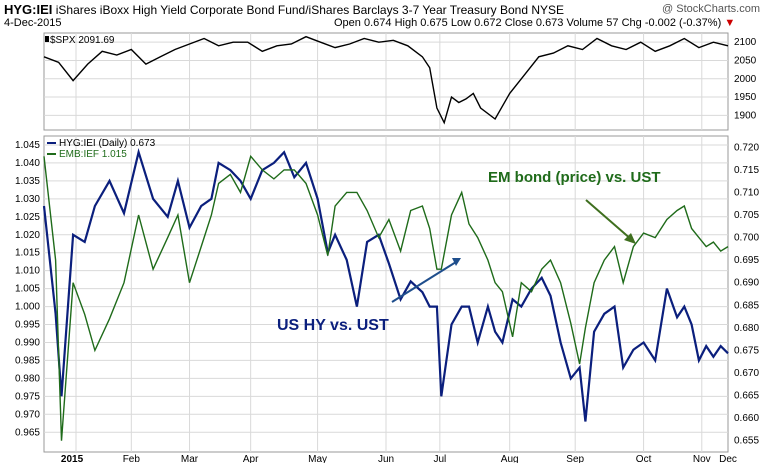 The image size is (772, 463). I want to click on left-tick-label: 1.015, so click(27, 253).